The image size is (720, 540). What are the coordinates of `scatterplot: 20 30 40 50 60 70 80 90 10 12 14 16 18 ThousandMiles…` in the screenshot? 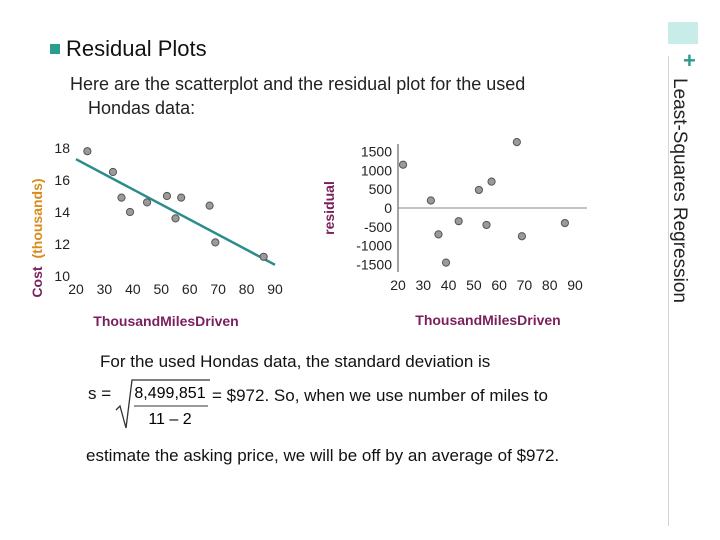 It's located at (156, 234).